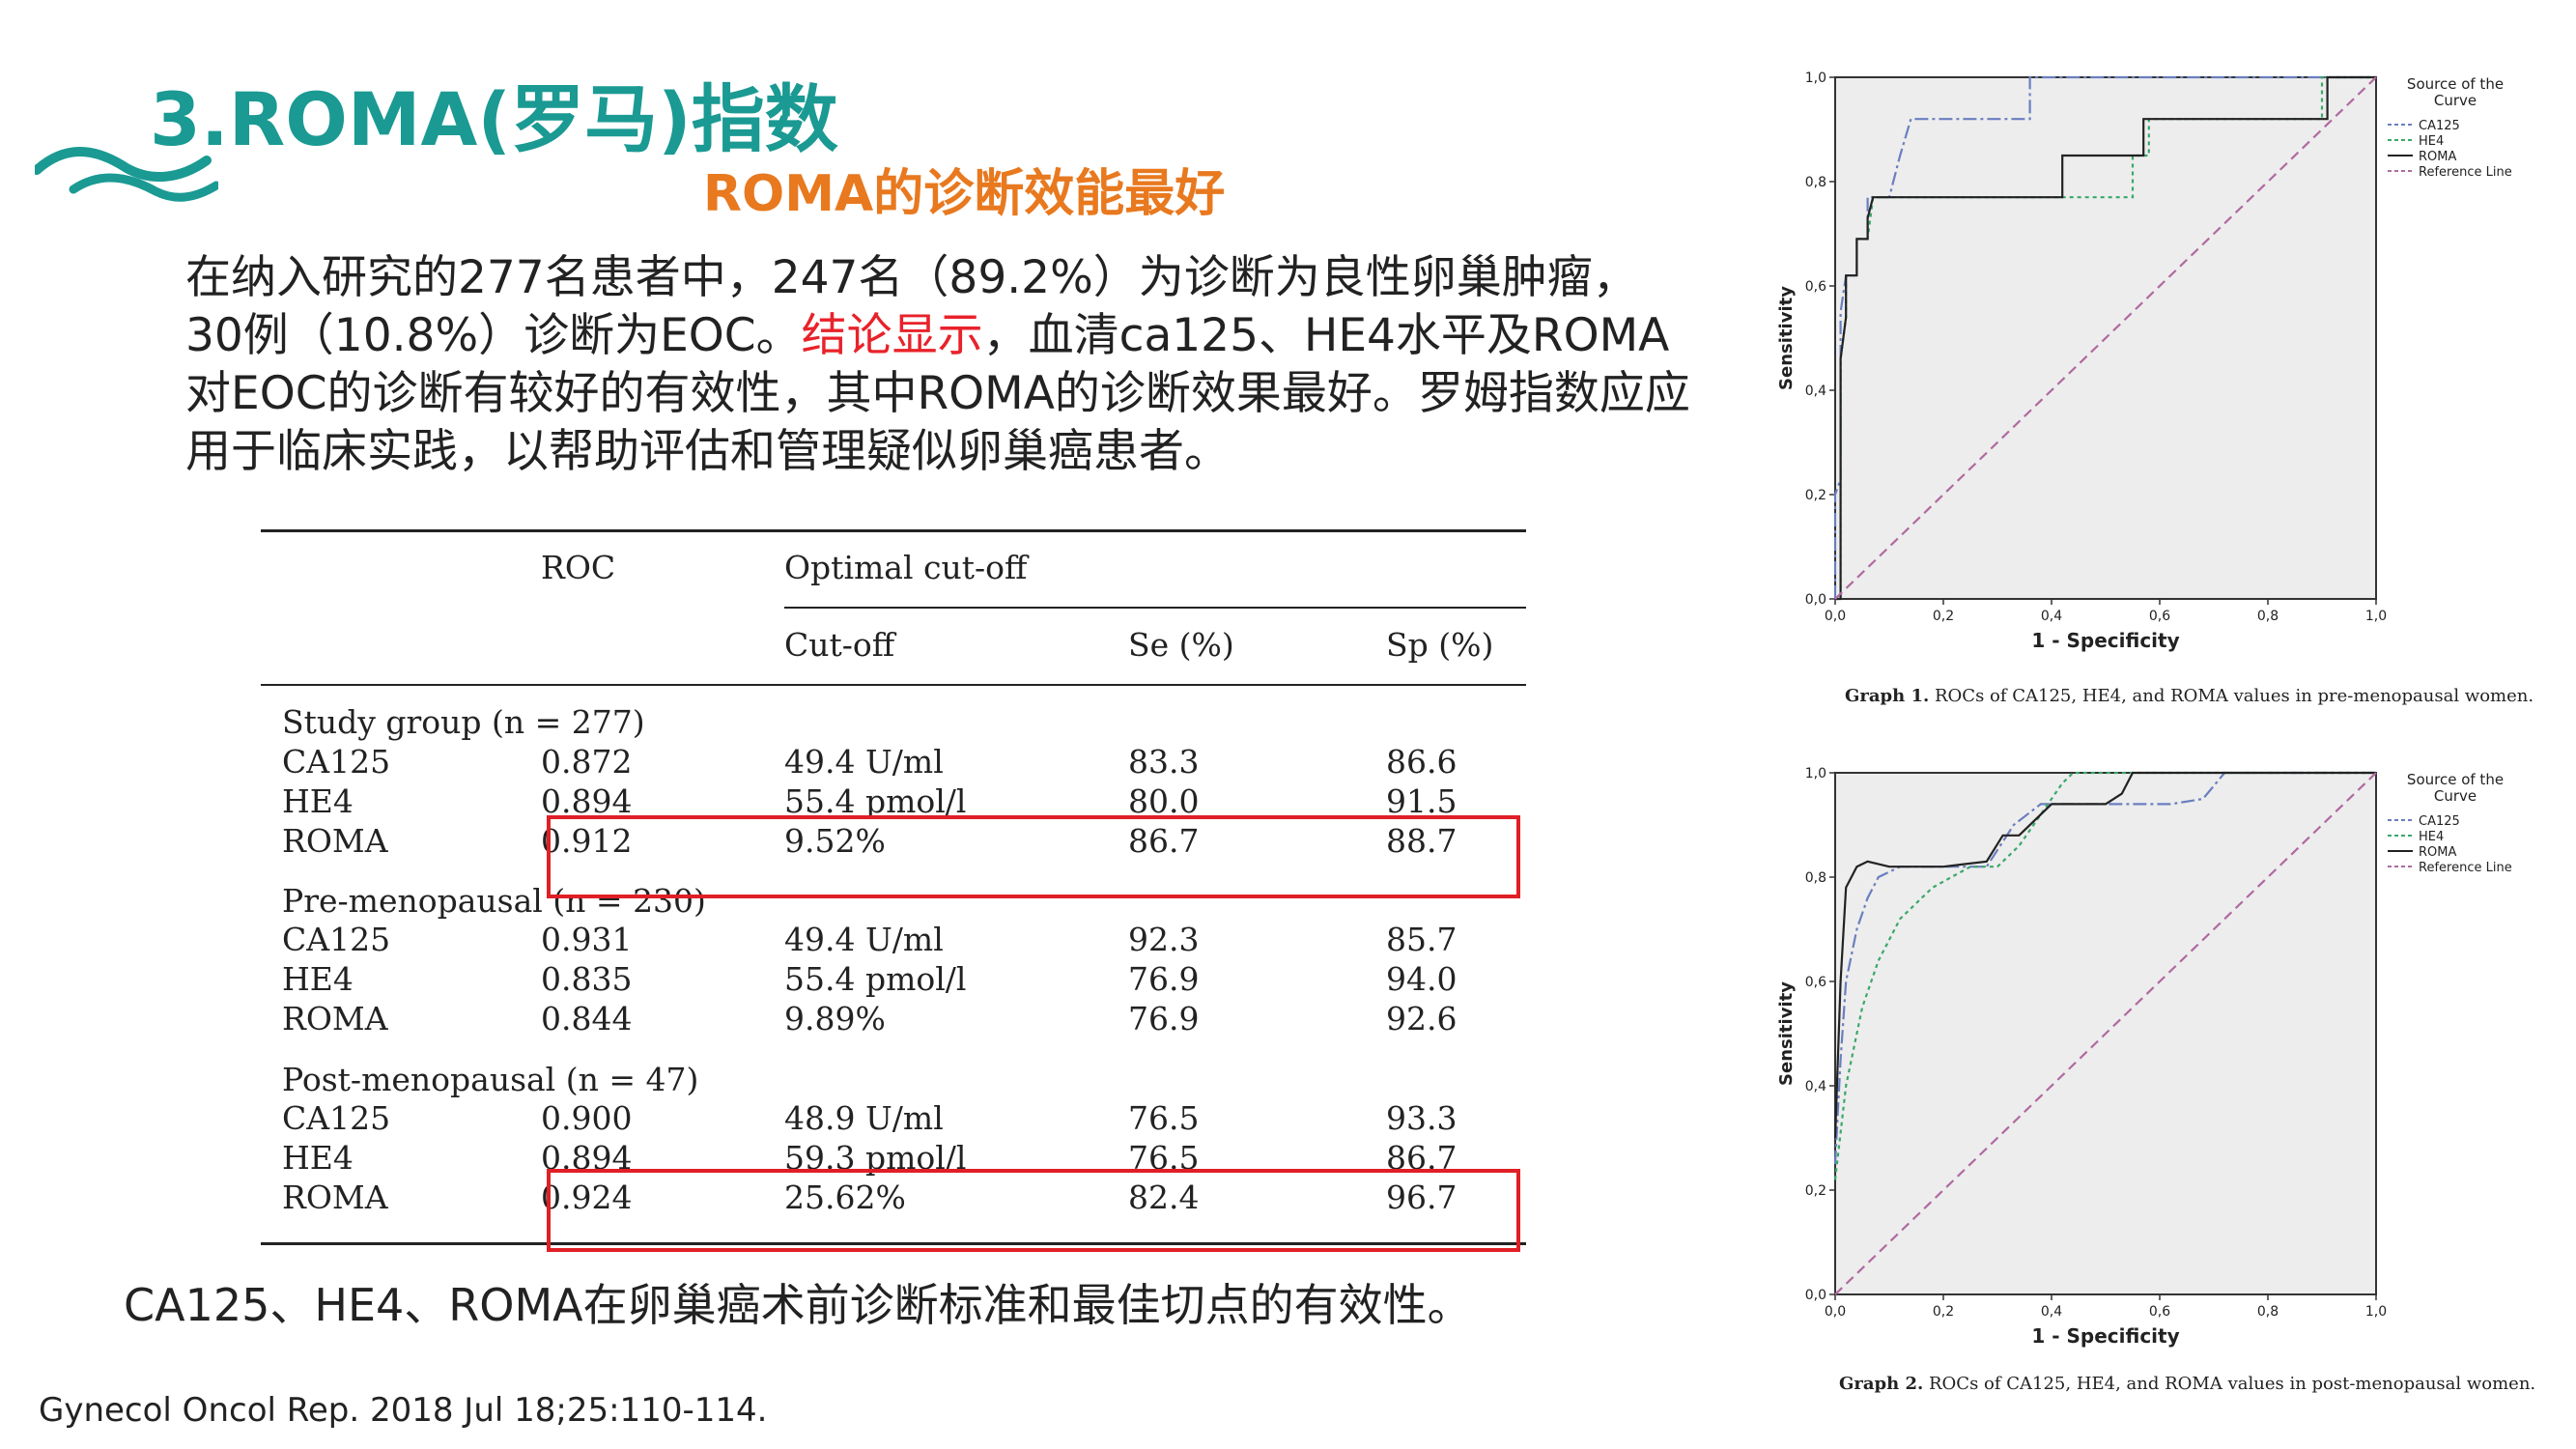 Image resolution: width=2576 pixels, height=1449 pixels. I want to click on row-cutoff: 48.9 U/ml, so click(864, 1118).